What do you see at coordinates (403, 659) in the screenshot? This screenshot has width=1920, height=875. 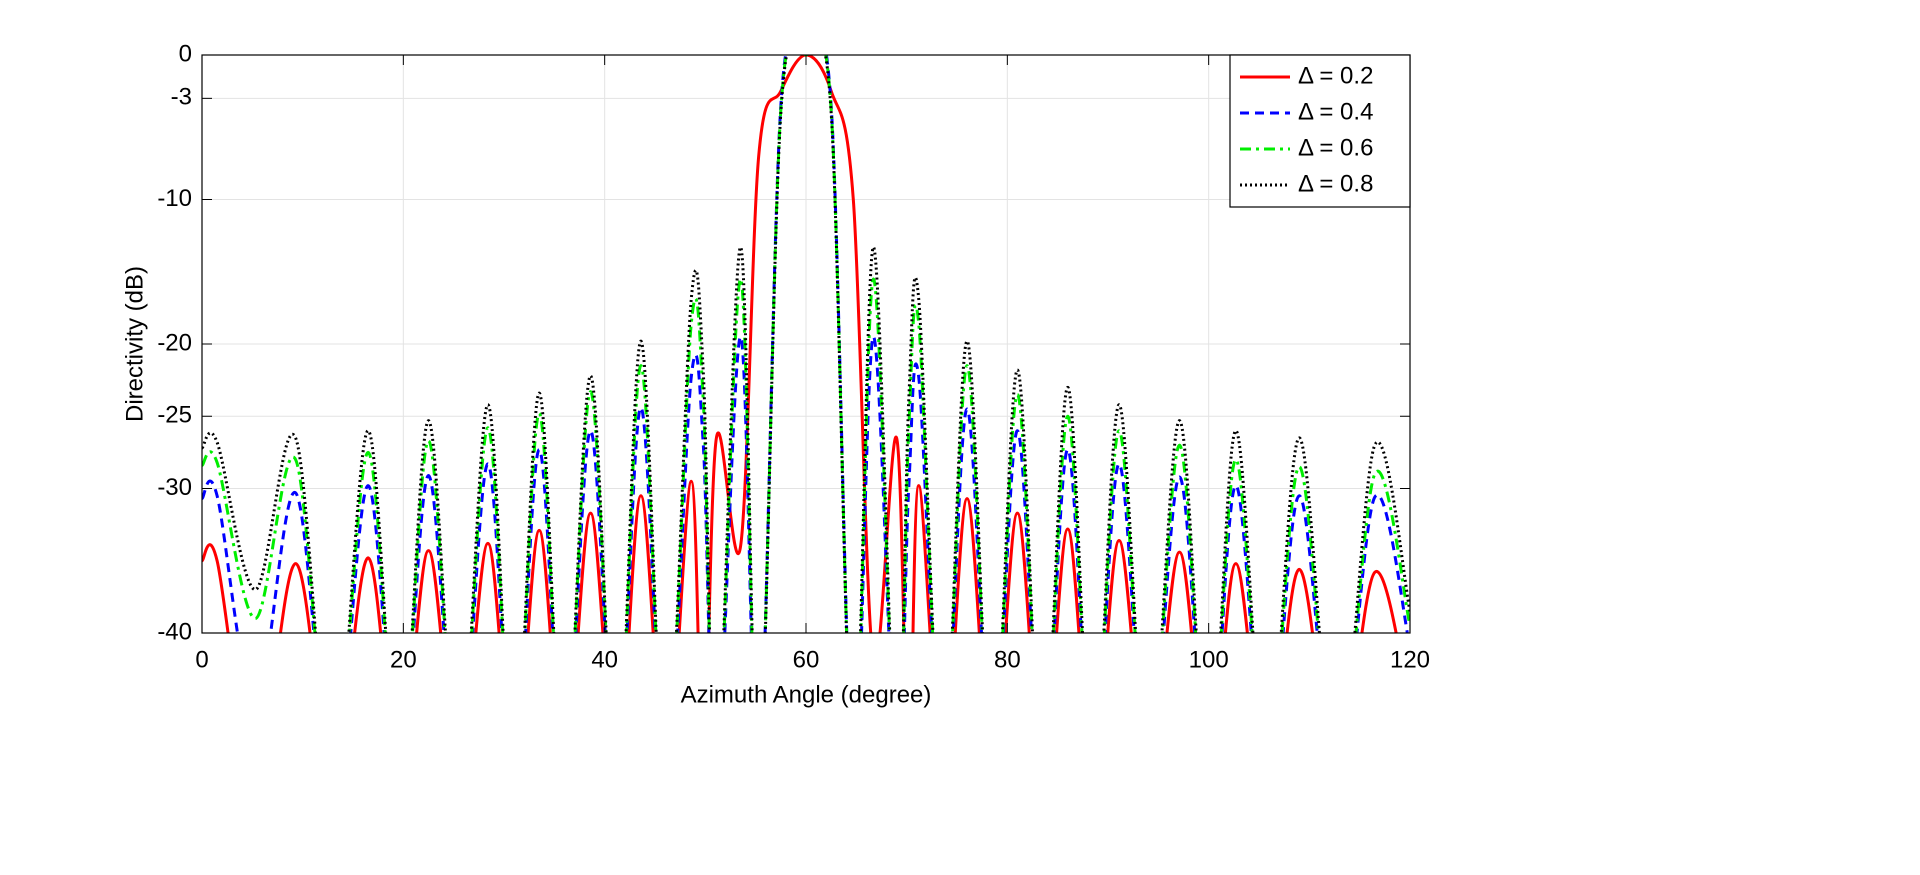 I see `x-tick-label: 20` at bounding box center [403, 659].